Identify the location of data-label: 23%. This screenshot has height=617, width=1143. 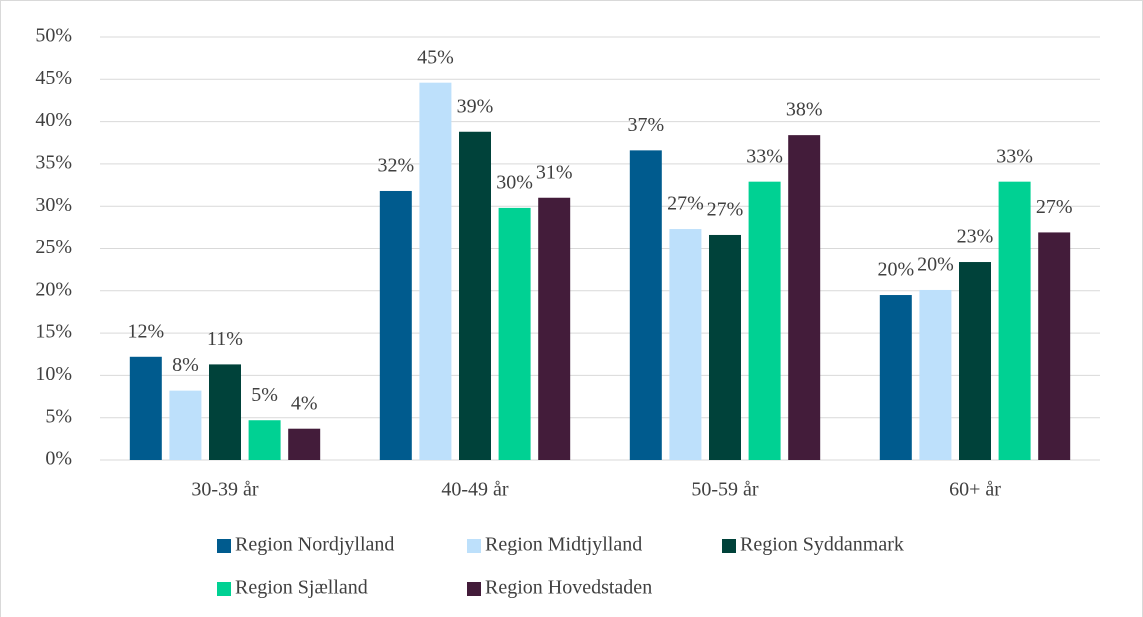
(975, 237).